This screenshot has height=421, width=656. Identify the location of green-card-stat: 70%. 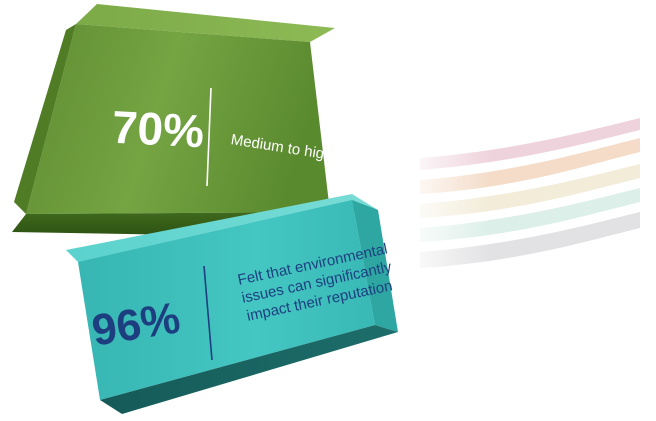
(158, 129).